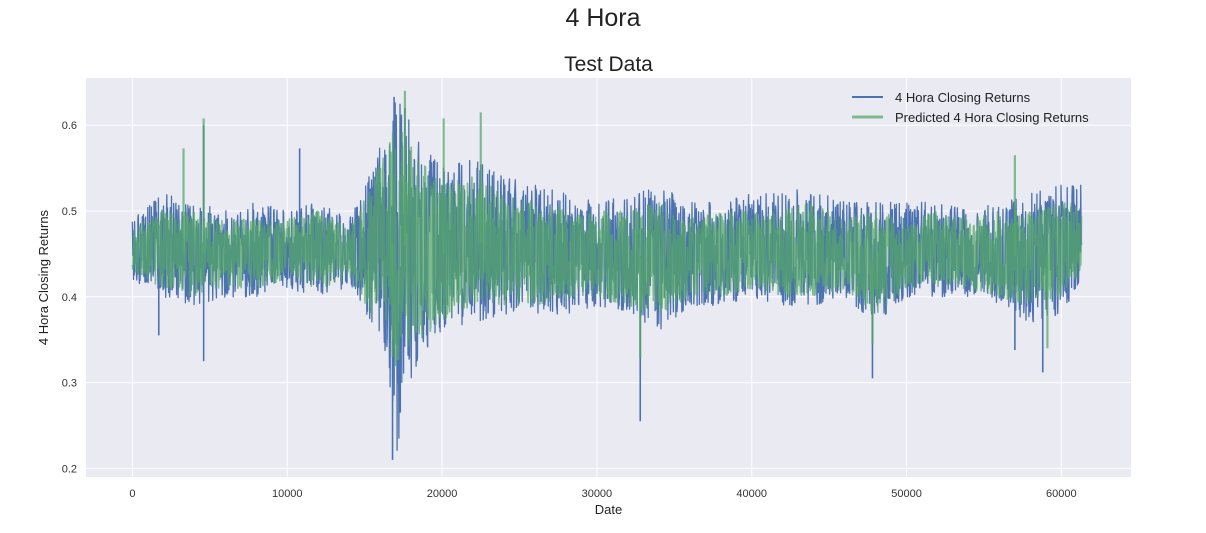 This screenshot has height=533, width=1206. What do you see at coordinates (442, 494) in the screenshot?
I see `x-tick-label: 20000` at bounding box center [442, 494].